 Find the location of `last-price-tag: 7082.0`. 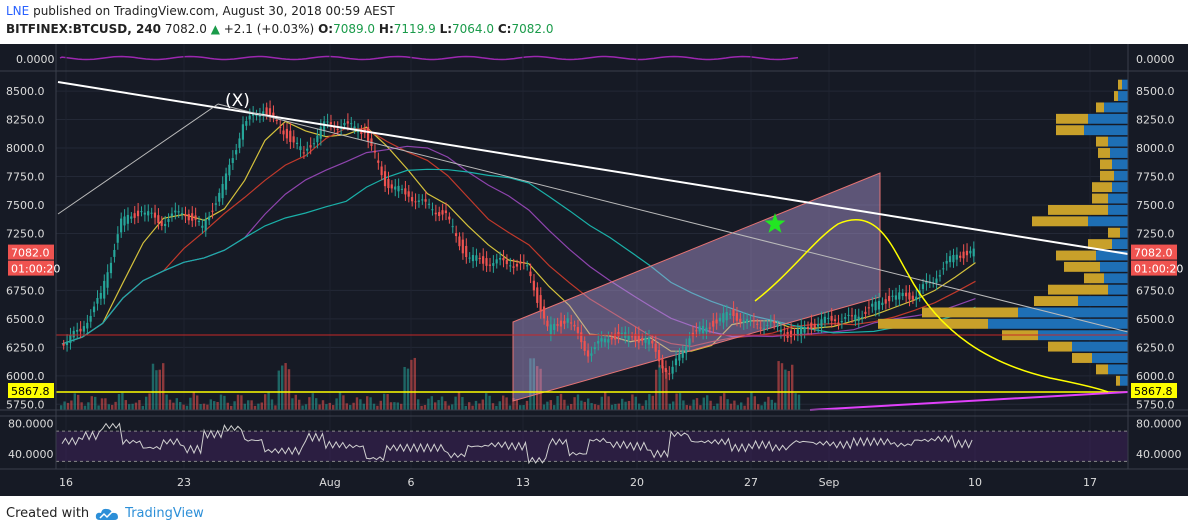

last-price-tag: 7082.0 is located at coordinates (30, 253).